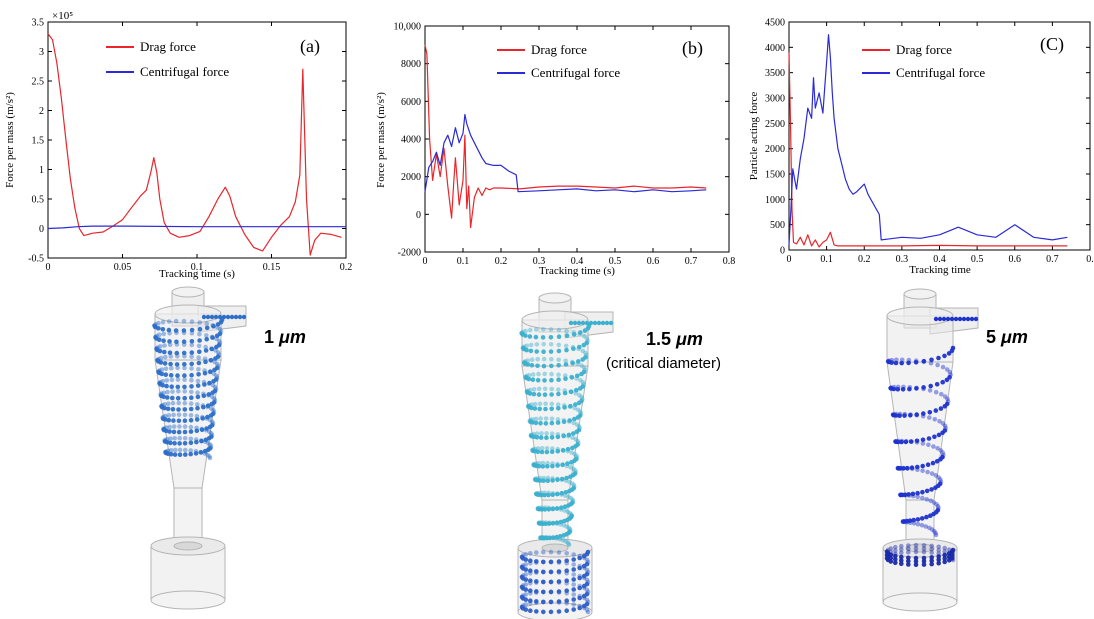  What do you see at coordinates (754, 136) in the screenshot?
I see `y-axis-label: Particle acting force` at bounding box center [754, 136].